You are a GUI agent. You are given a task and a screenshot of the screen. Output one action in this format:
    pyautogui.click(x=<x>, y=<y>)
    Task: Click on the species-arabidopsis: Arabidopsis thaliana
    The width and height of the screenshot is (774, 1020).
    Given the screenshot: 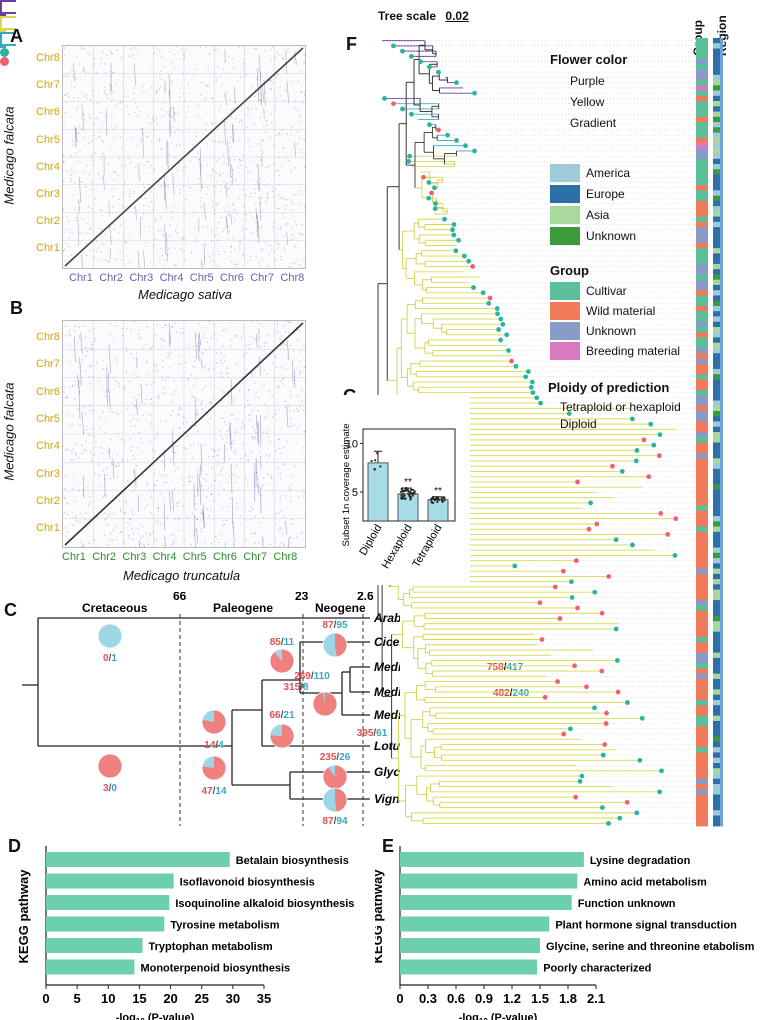 What is the action you would take?
    pyautogui.click(x=386, y=618)
    